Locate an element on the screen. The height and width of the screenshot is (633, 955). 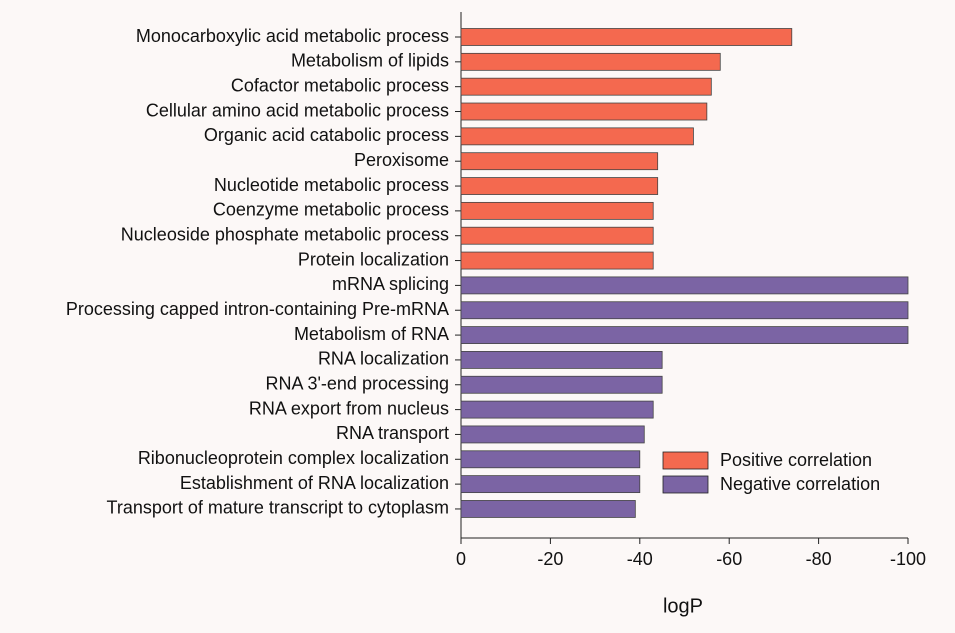
y-tick-label: Coenzyme metabolic process is located at coordinates (331, 210).